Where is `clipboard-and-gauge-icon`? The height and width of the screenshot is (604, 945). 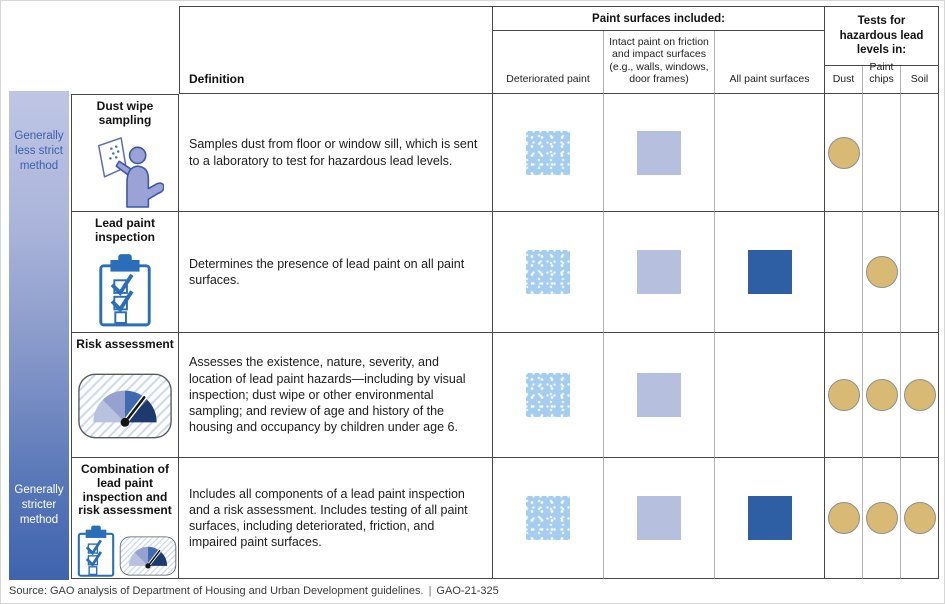
clipboard-and-gauge-icon is located at coordinates (125, 551).